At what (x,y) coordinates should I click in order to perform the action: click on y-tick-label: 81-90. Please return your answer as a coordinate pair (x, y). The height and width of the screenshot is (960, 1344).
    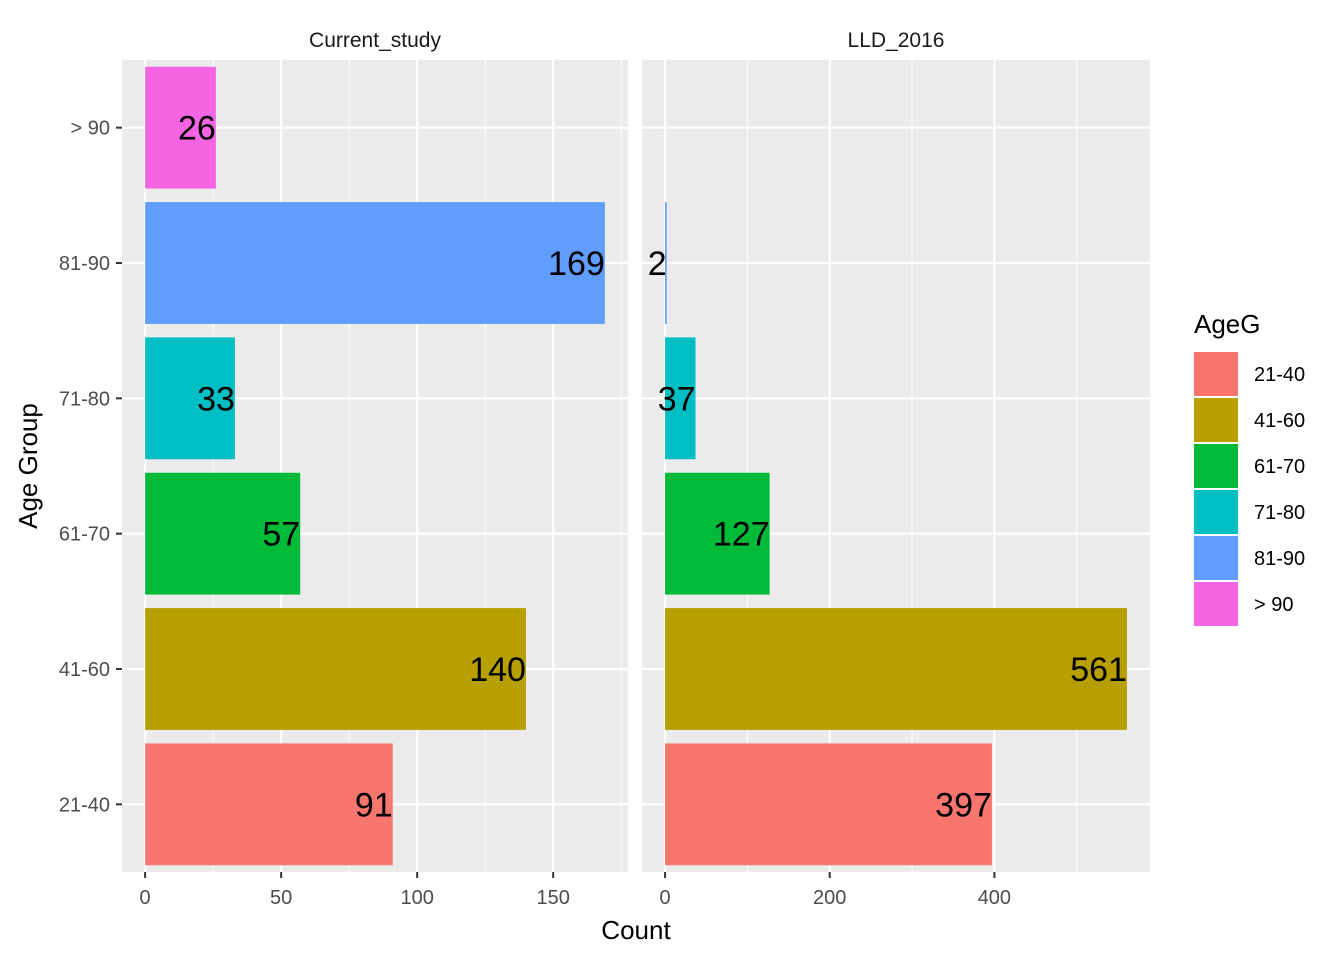
    Looking at the image, I should click on (84, 264).